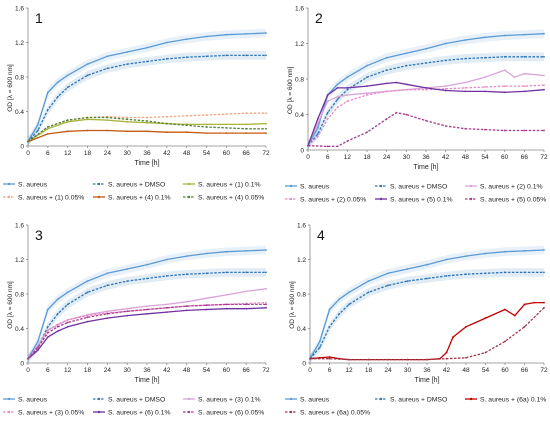 Image resolution: width=550 pixels, height=426 pixels. I want to click on y-tick-label: 0.8, so click(301, 295).